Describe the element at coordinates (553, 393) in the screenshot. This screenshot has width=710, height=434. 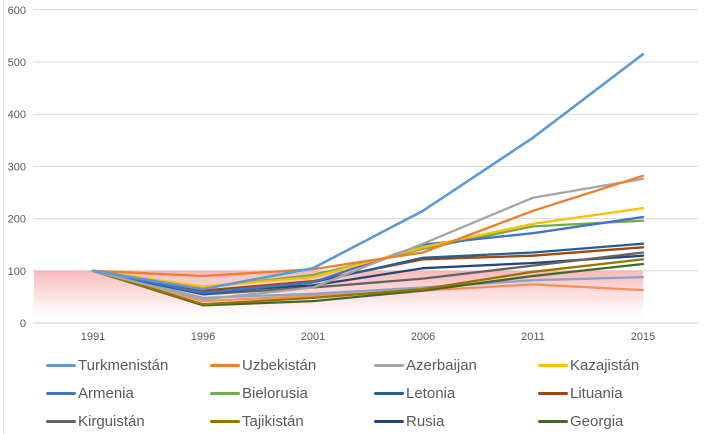
I see `legend-swatch-lituania` at that location.